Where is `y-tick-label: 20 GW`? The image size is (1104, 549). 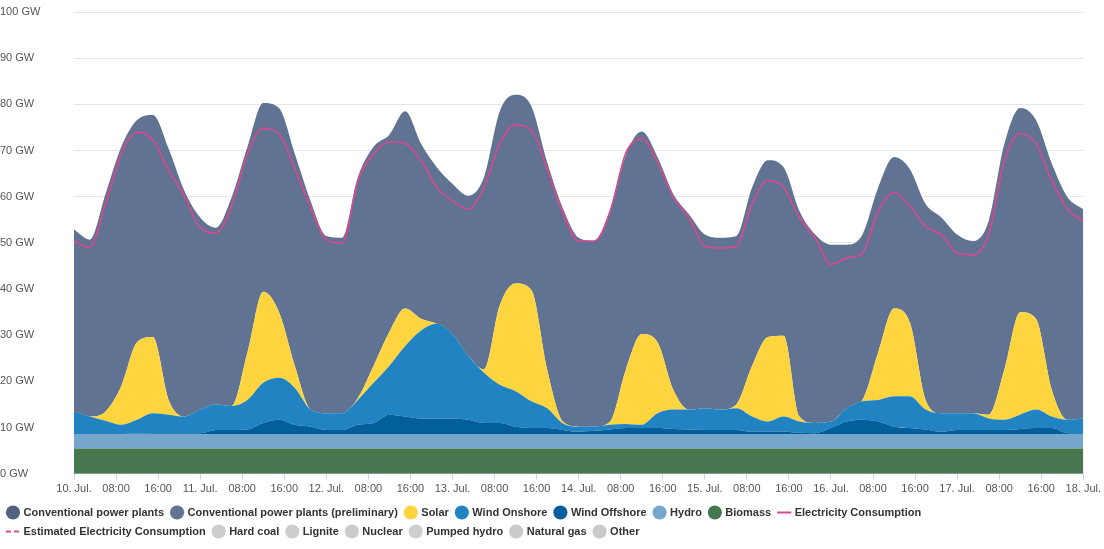
y-tick-label: 20 GW is located at coordinates (17, 380).